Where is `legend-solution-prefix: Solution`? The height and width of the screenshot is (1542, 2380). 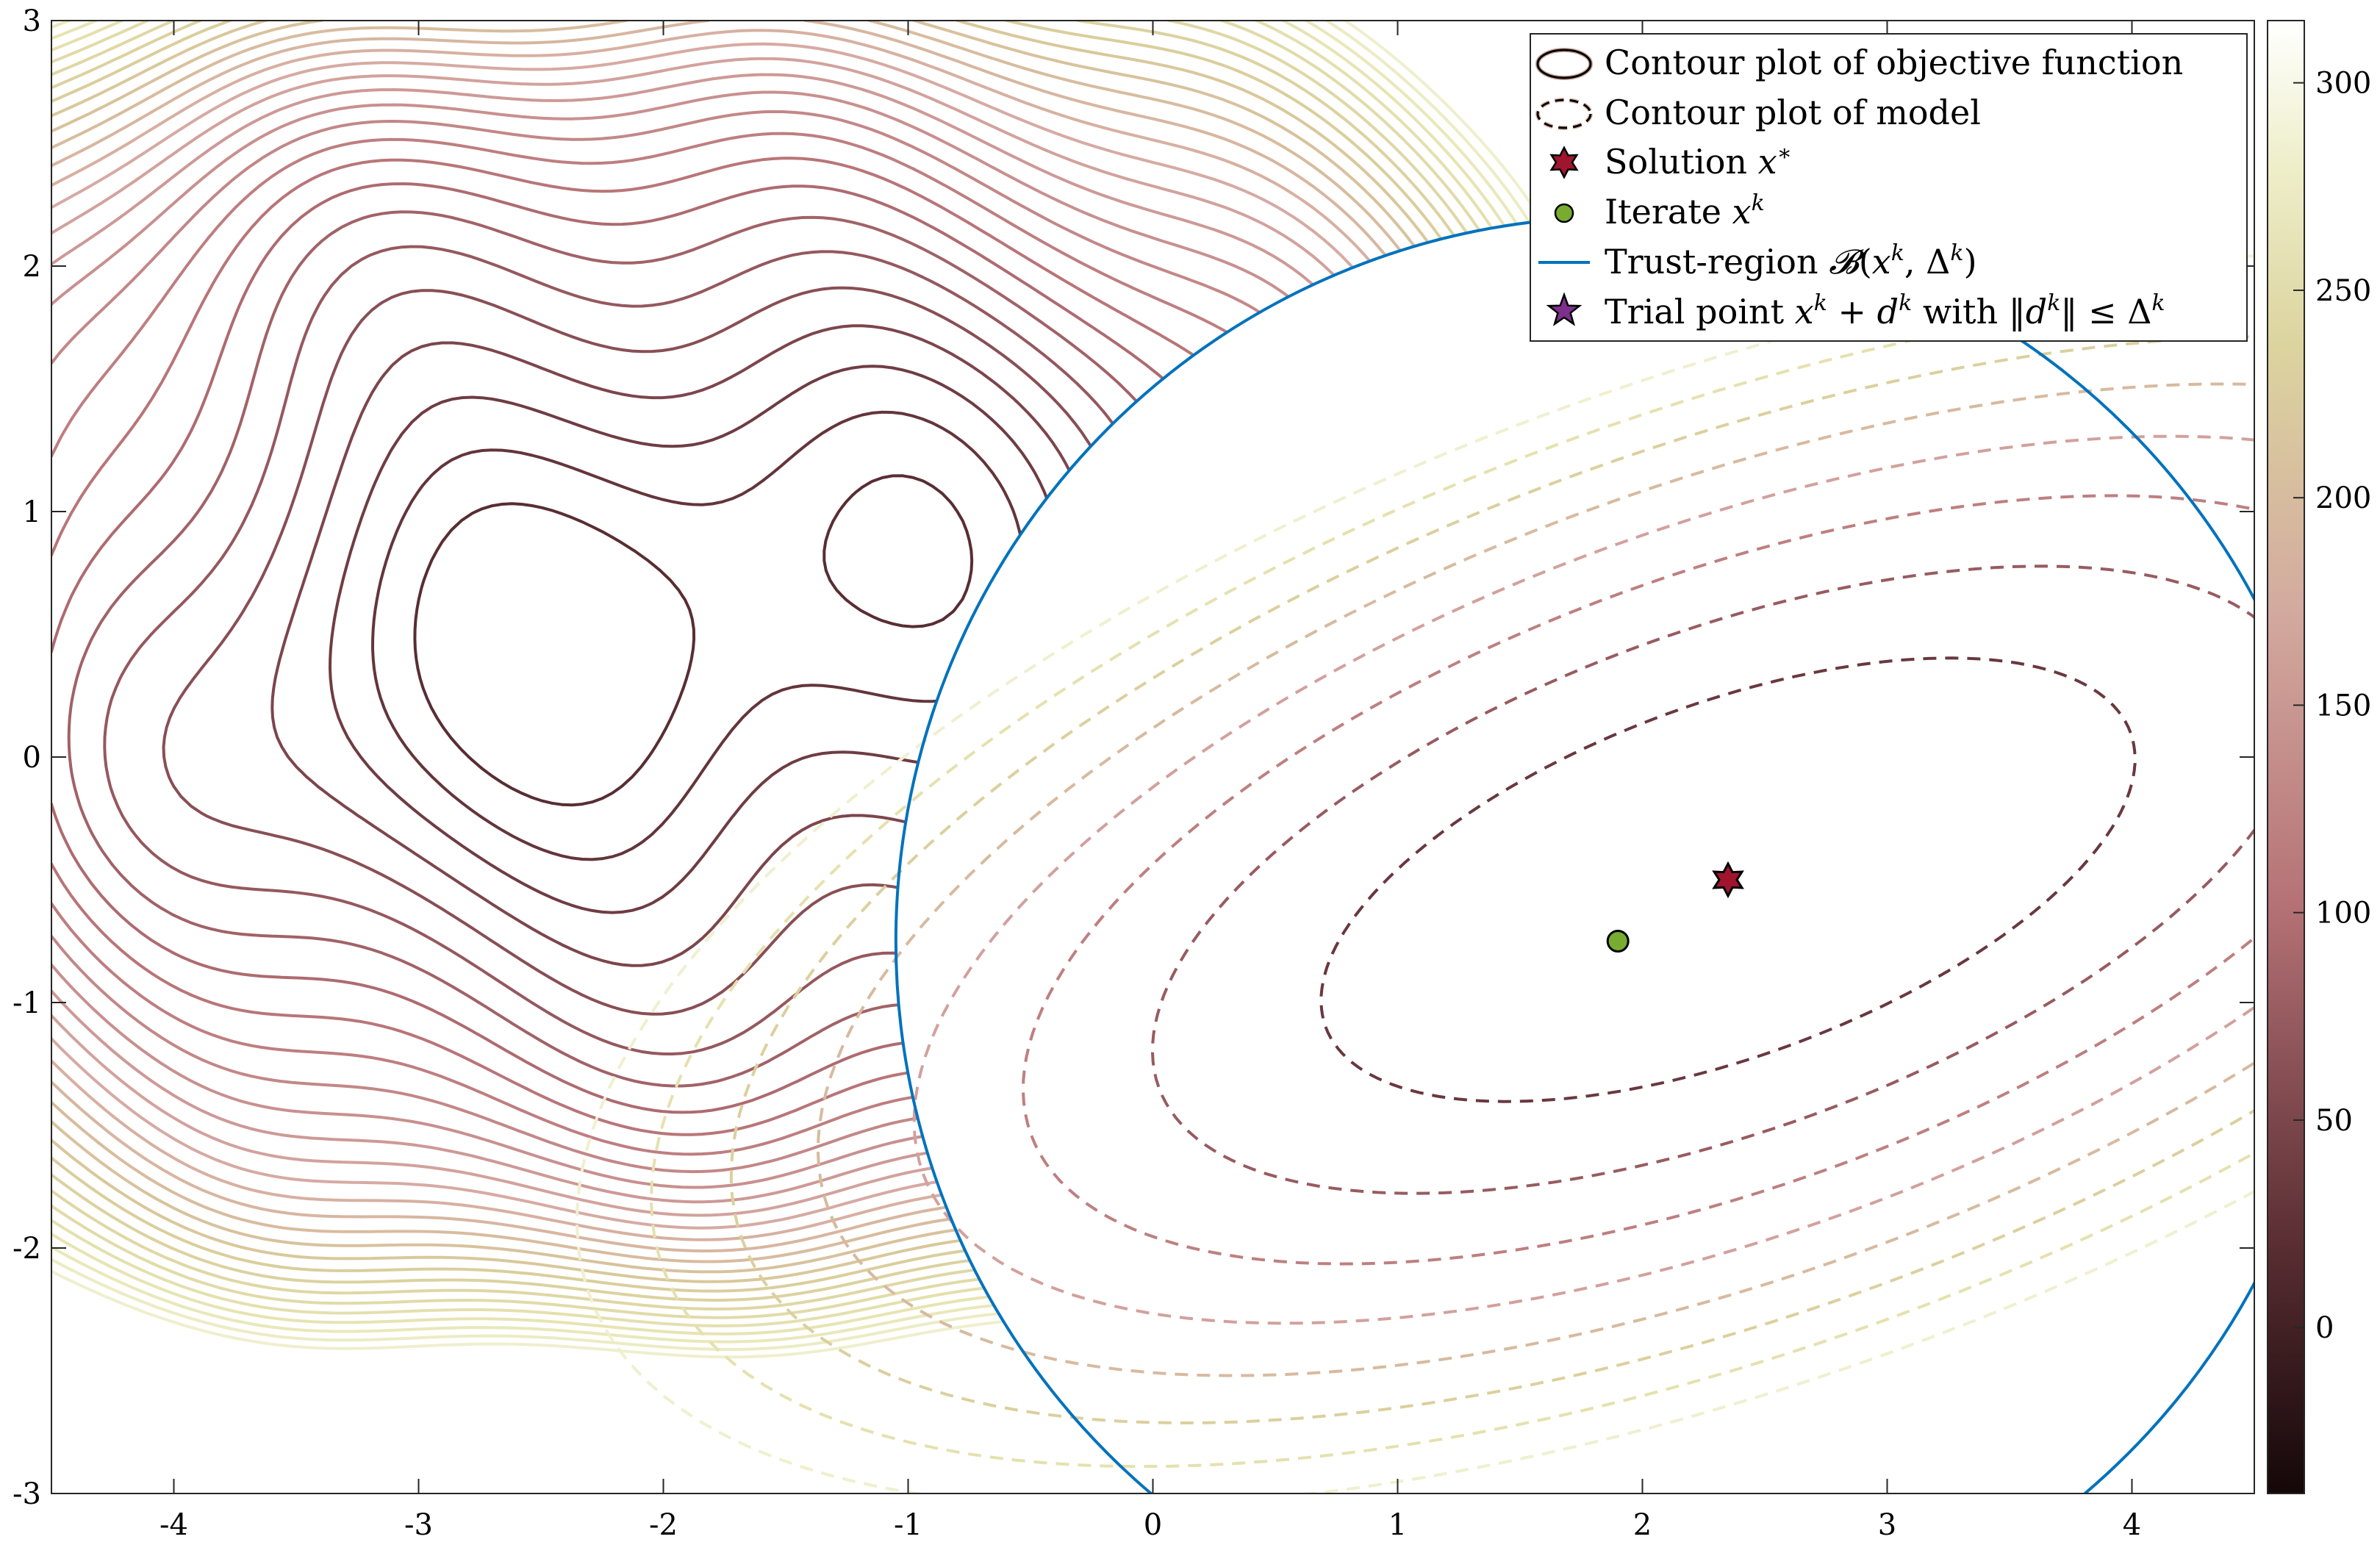
legend-solution-prefix: Solution is located at coordinates (1681, 162).